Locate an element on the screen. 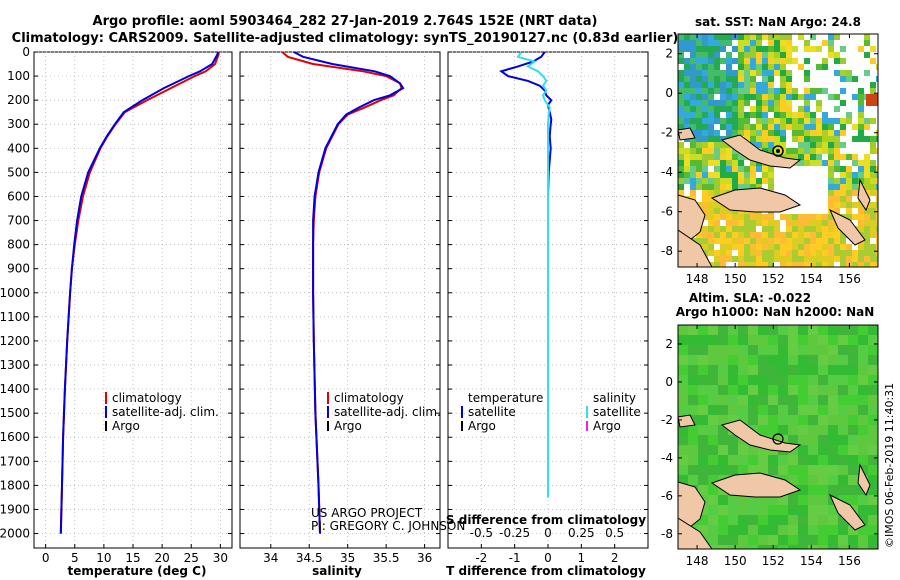 This screenshot has width=900, height=580. x-tick-label: 2 is located at coordinates (615, 558).